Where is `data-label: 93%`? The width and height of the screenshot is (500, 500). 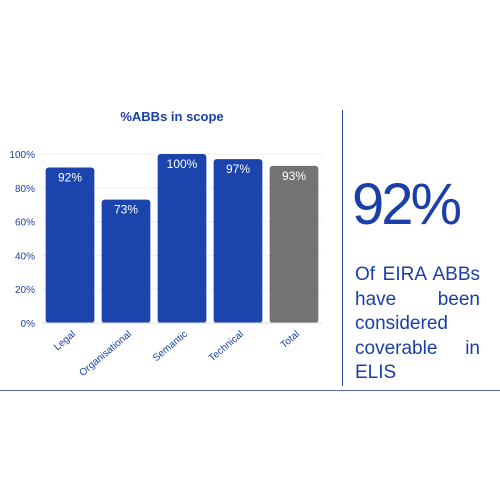
data-label: 93% is located at coordinates (294, 176).